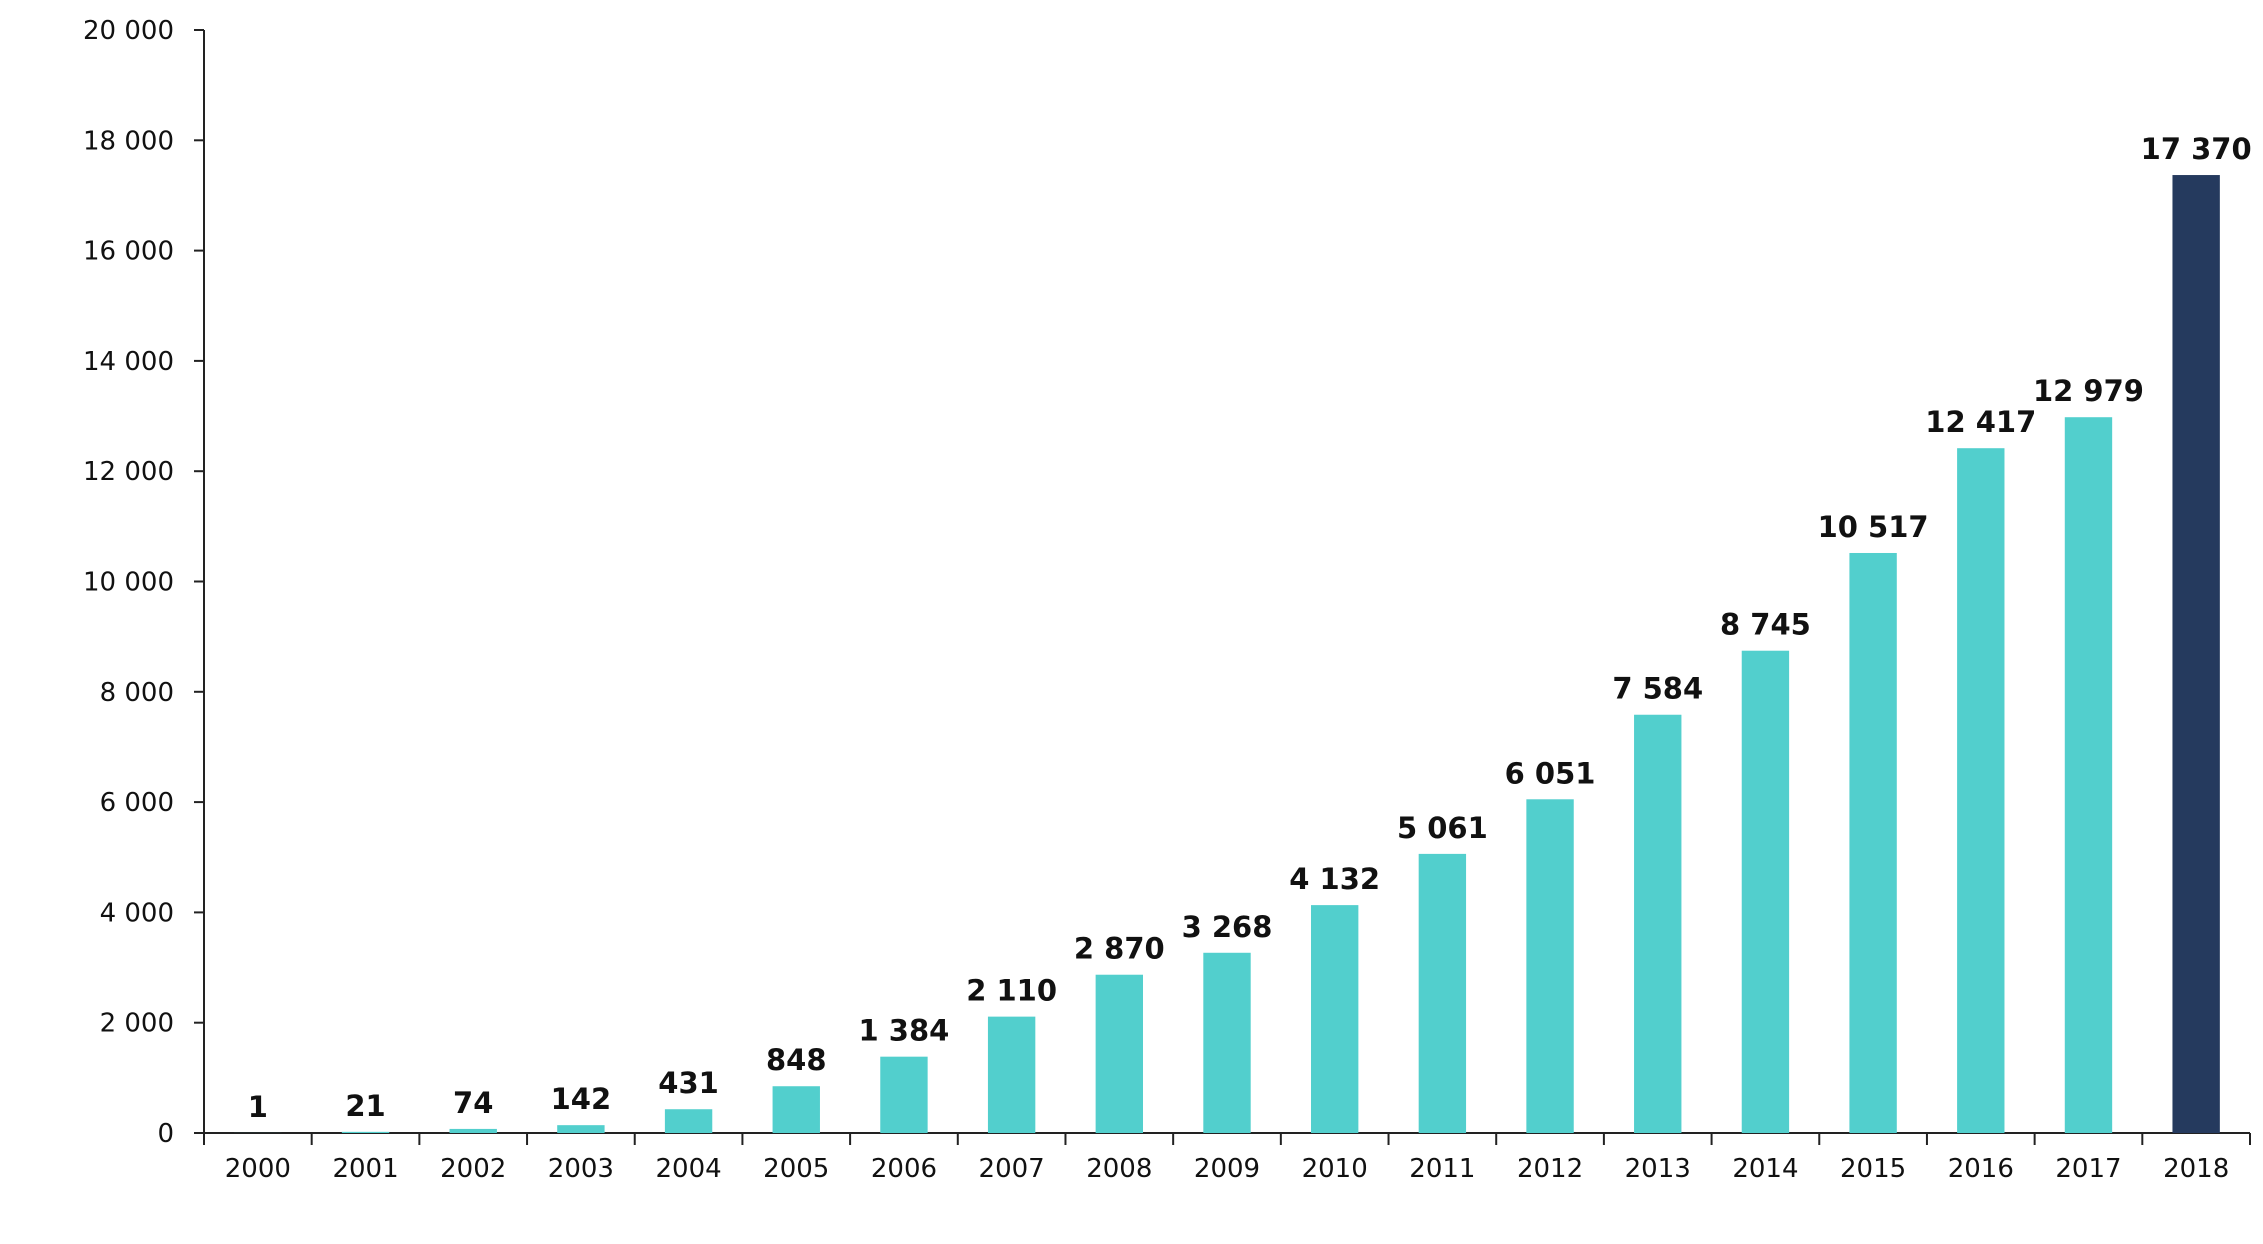  I want to click on x-tick-label: 2017, so click(2088, 1169).